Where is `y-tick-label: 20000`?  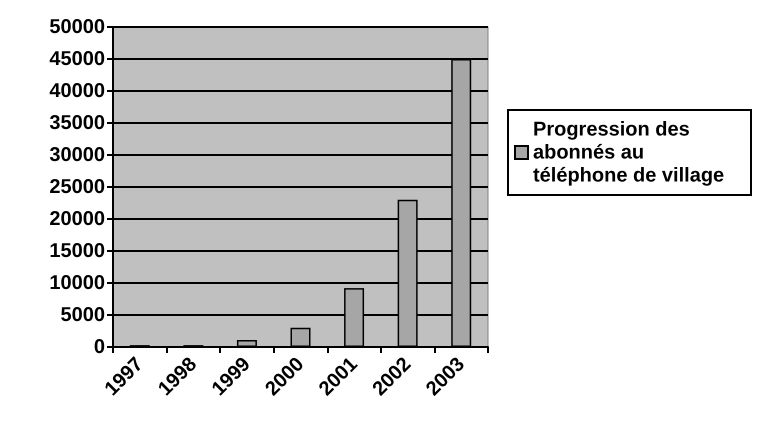 y-tick-label: 20000 is located at coordinates (77, 219).